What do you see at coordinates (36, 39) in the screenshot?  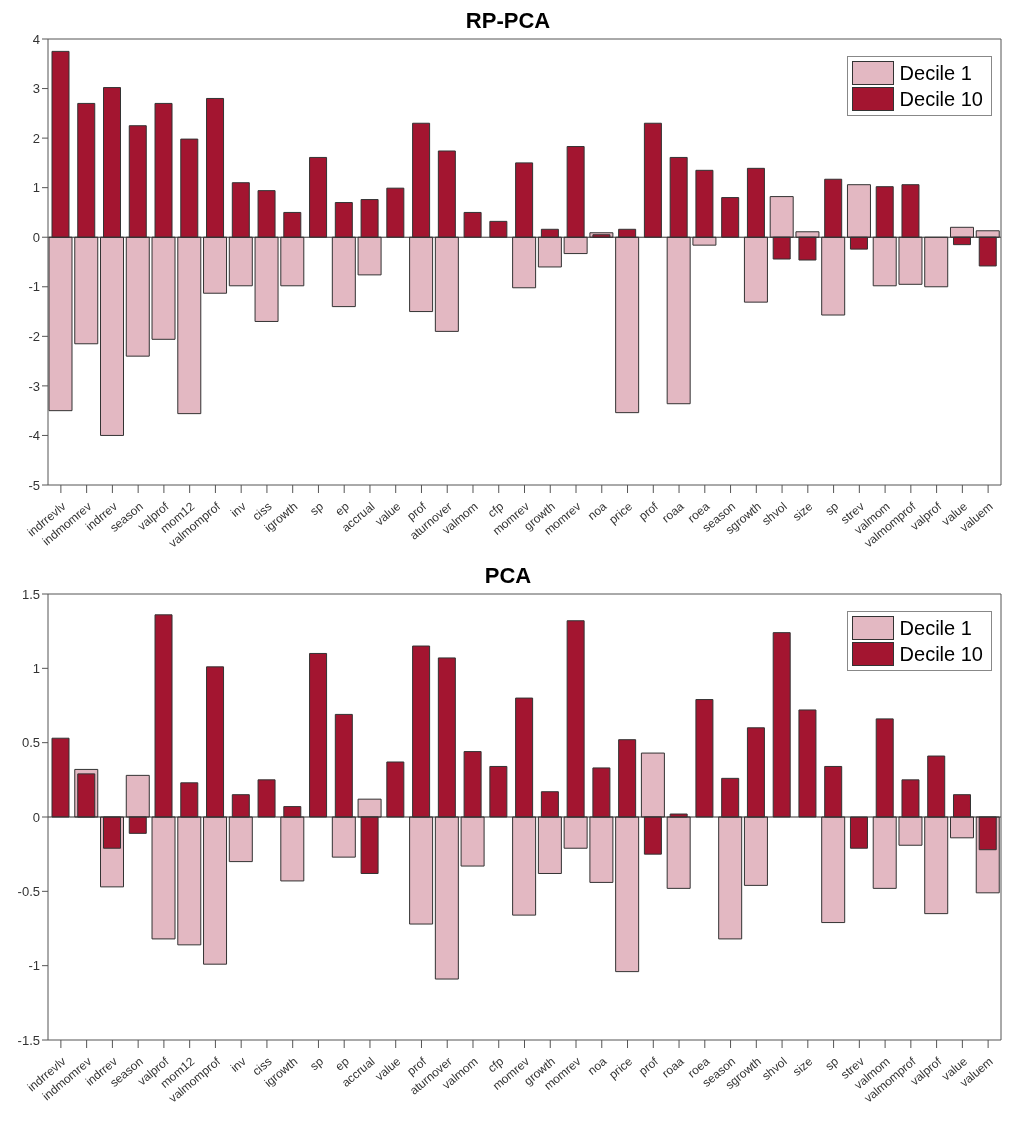 I see `y-tick-label: 4` at bounding box center [36, 39].